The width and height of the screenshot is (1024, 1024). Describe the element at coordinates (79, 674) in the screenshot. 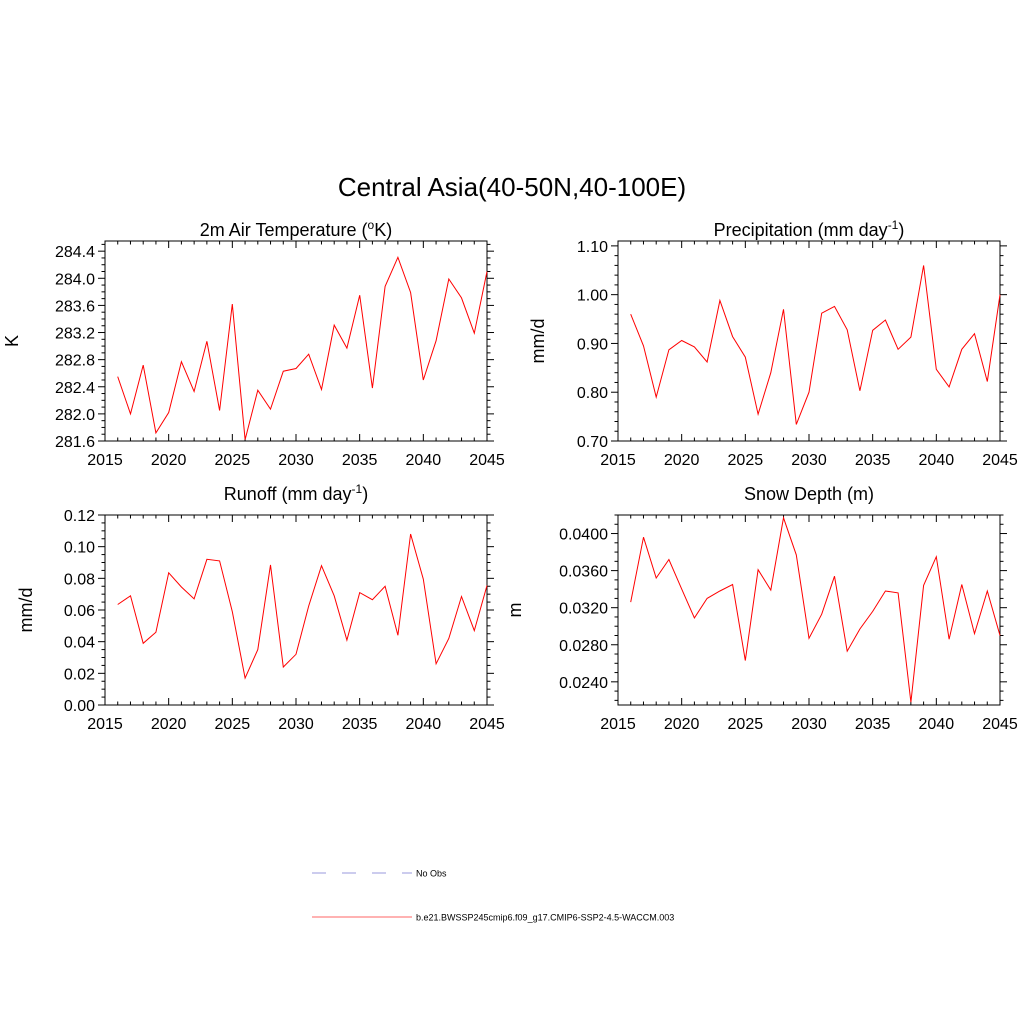

I see `y-tick-label: 0.02` at that location.